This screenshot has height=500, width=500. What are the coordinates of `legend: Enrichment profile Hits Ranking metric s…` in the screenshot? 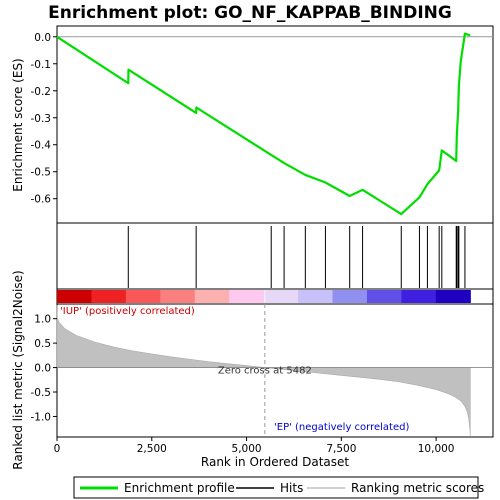 It's located at (278, 487).